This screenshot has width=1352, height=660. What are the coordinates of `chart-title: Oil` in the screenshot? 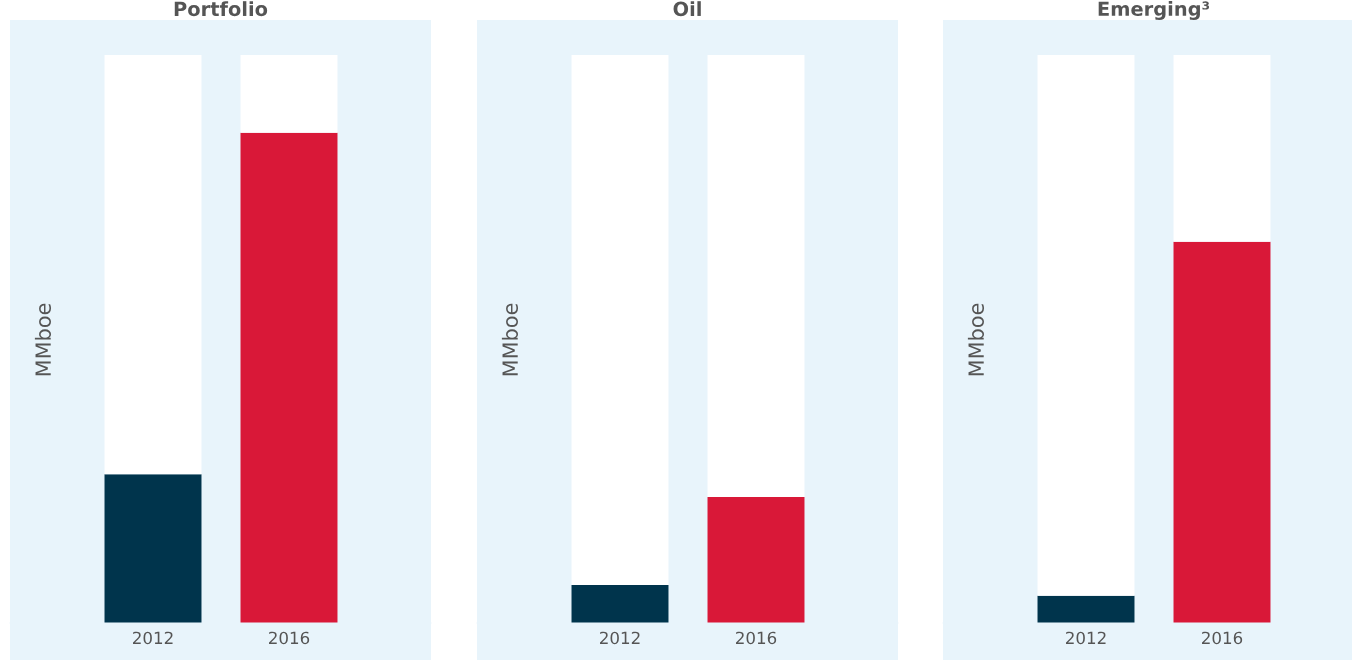 It's located at (687, 9).